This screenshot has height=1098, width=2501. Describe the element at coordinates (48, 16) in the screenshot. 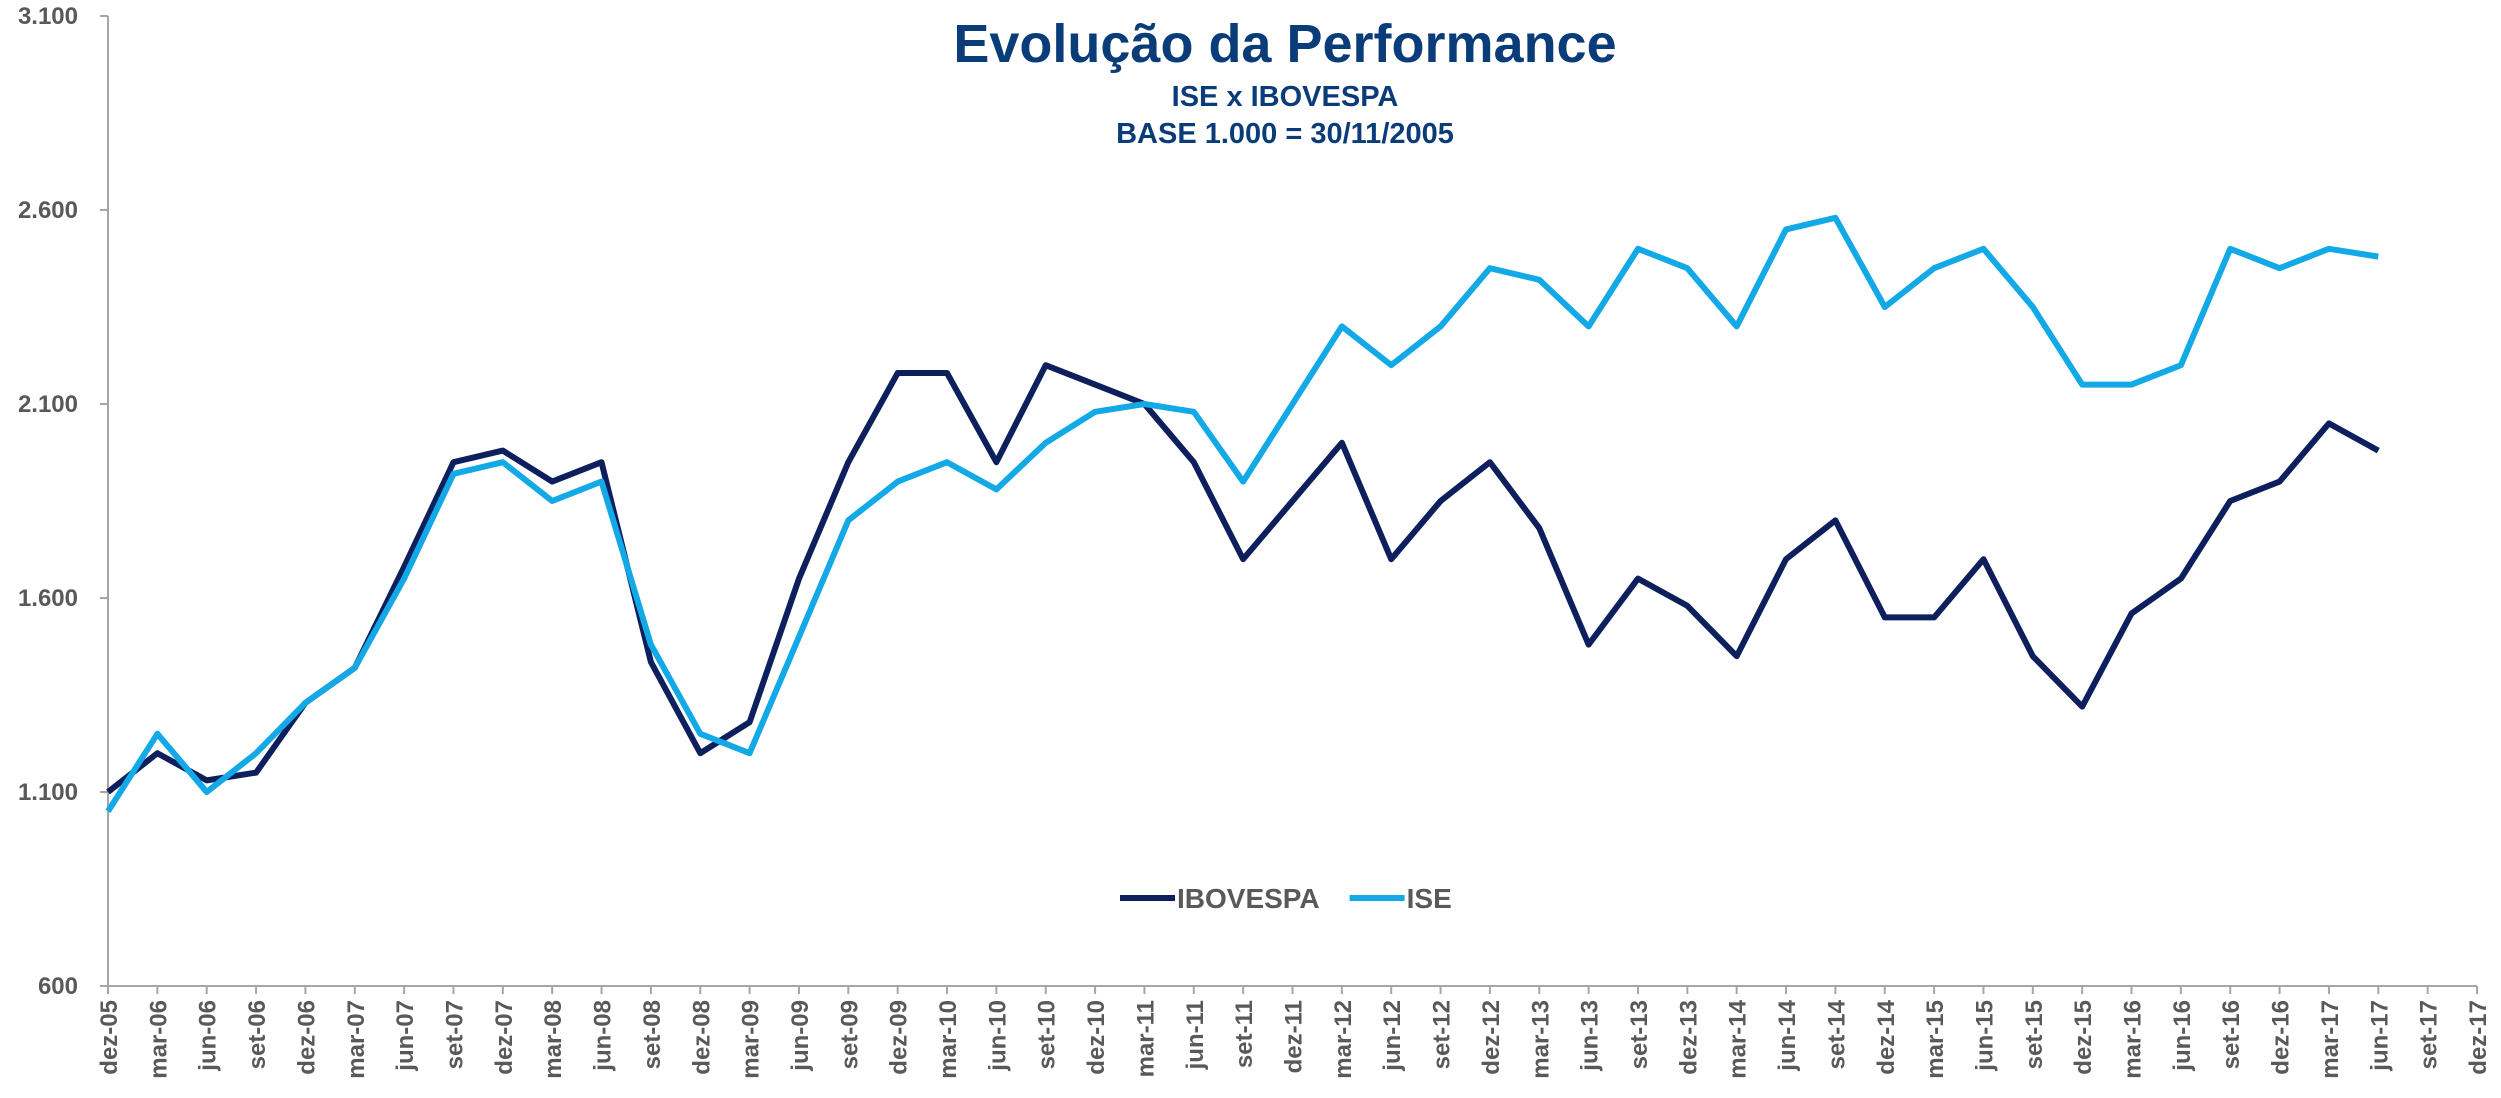

I see `y-tick-label: 3.100` at that location.